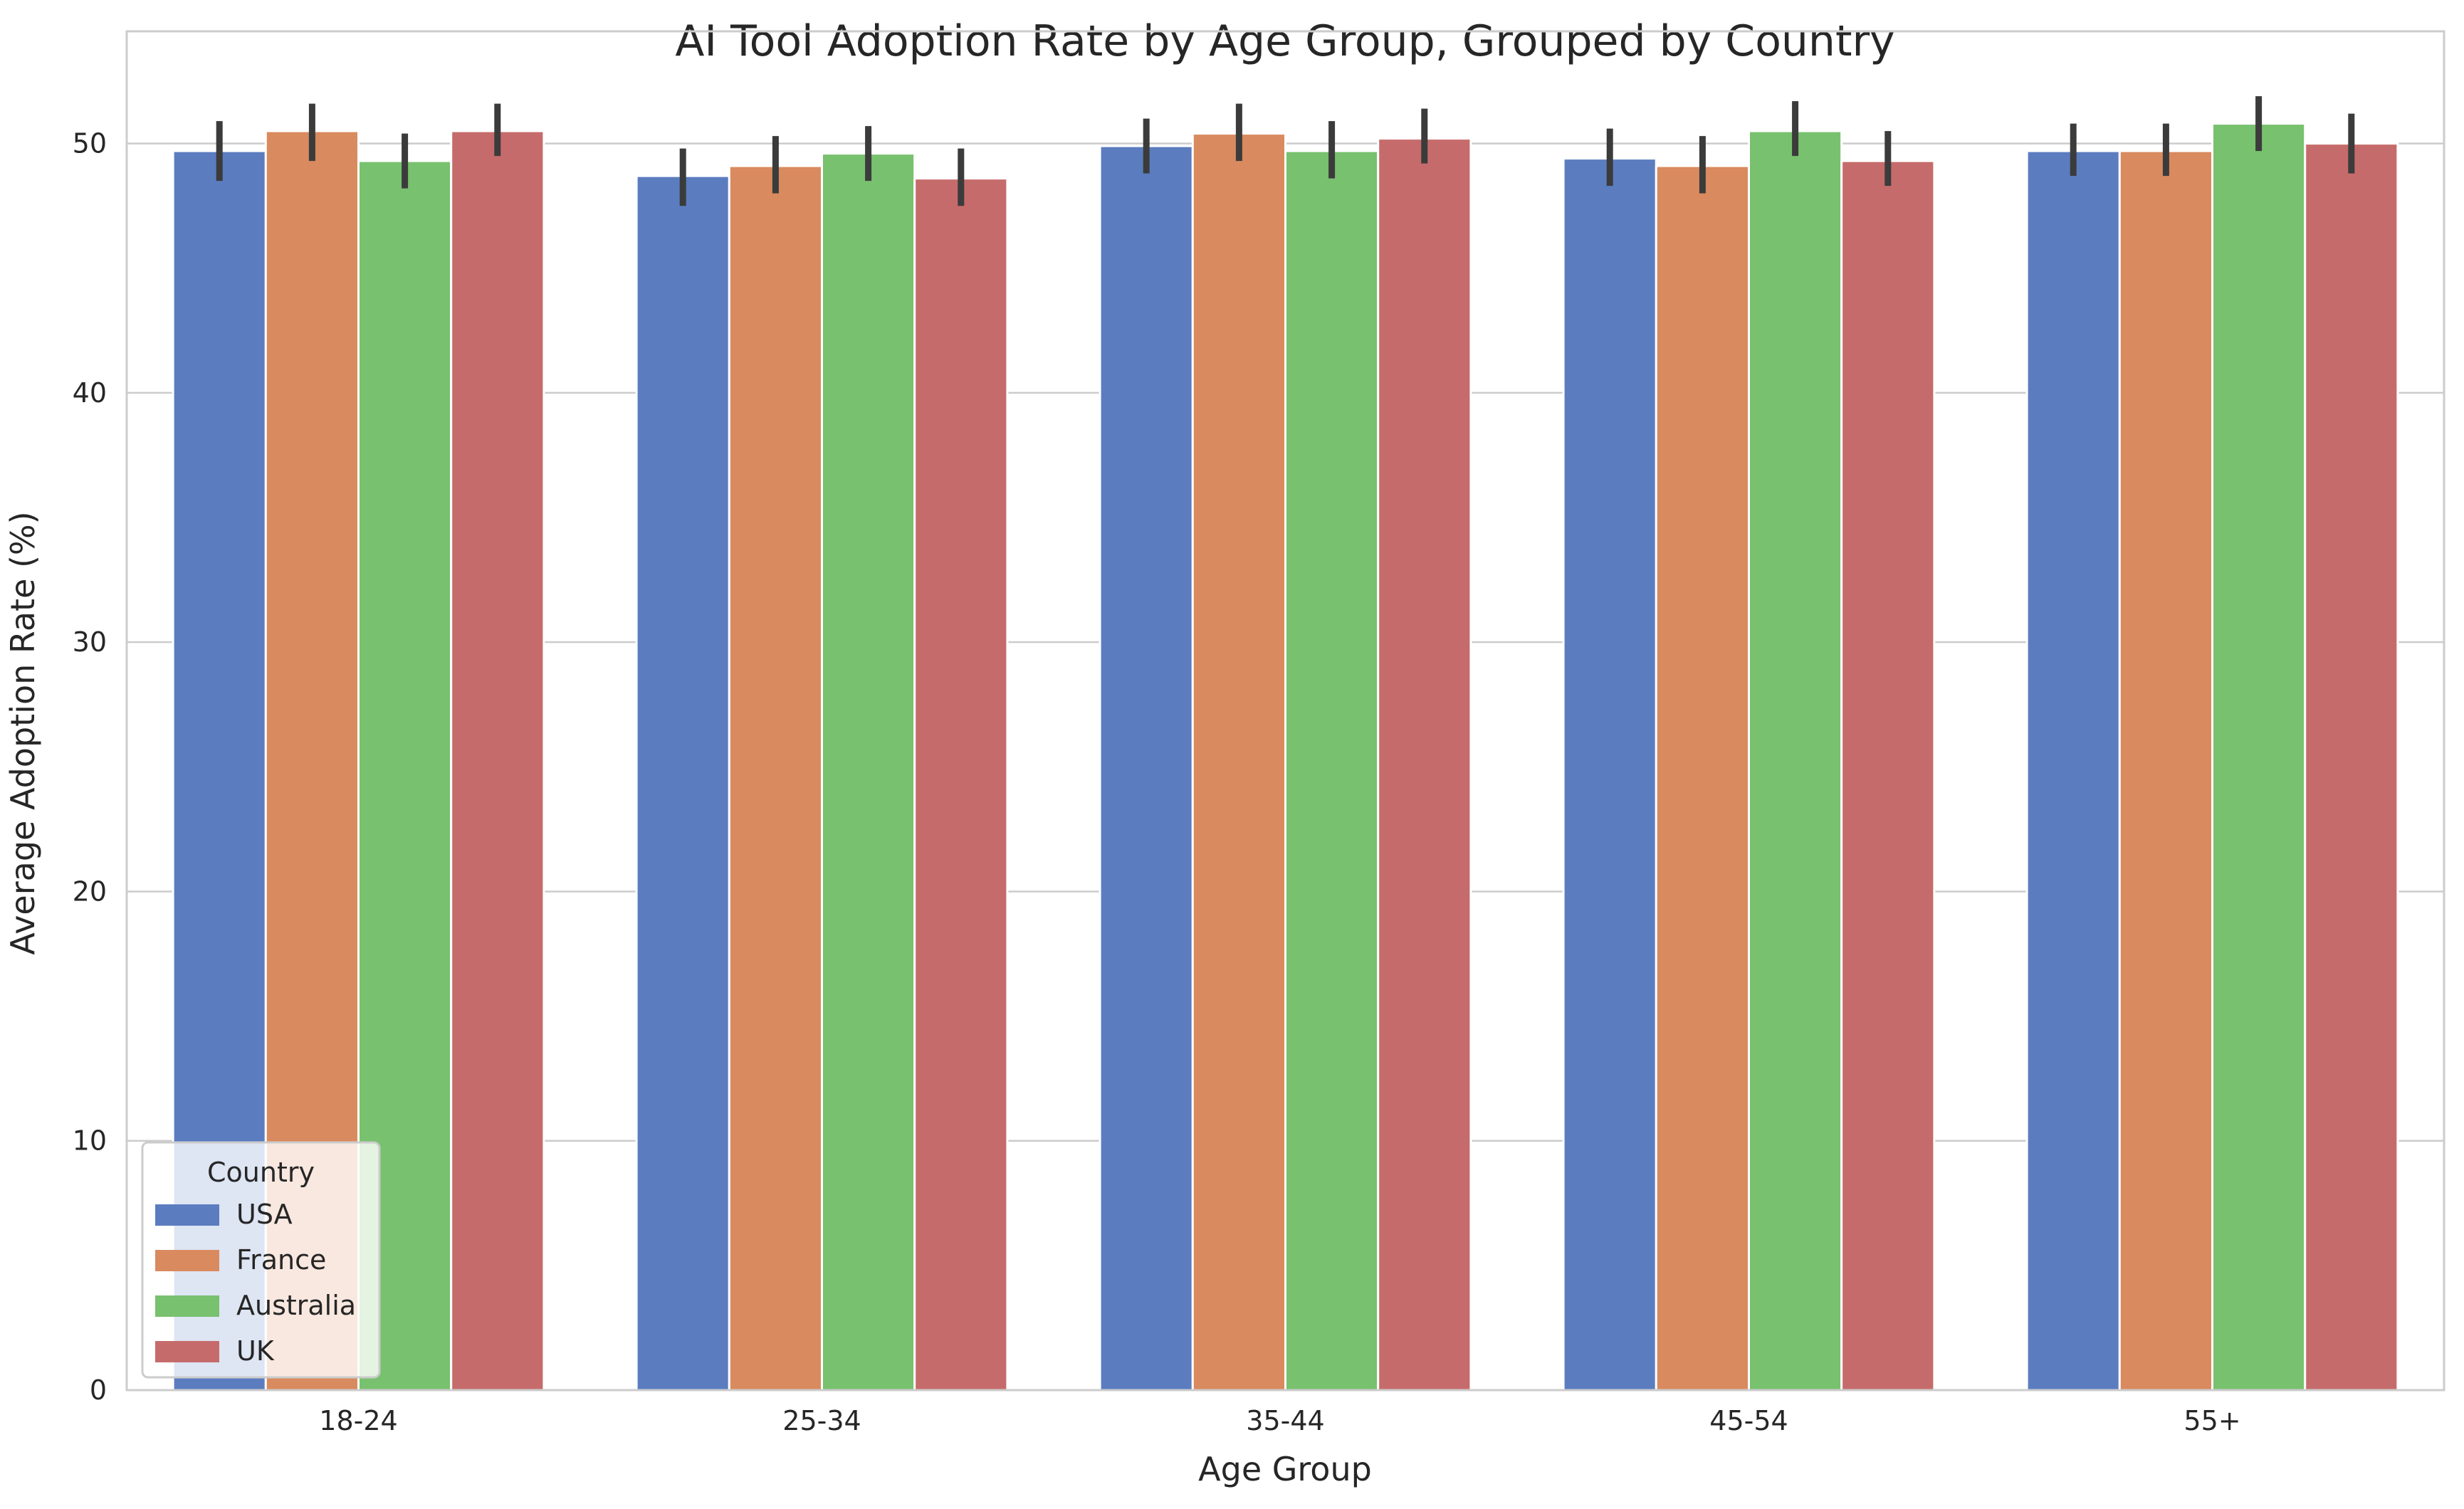 The height and width of the screenshot is (1509, 2464). Describe the element at coordinates (90, 642) in the screenshot. I see `y-tick-label: 30` at that location.